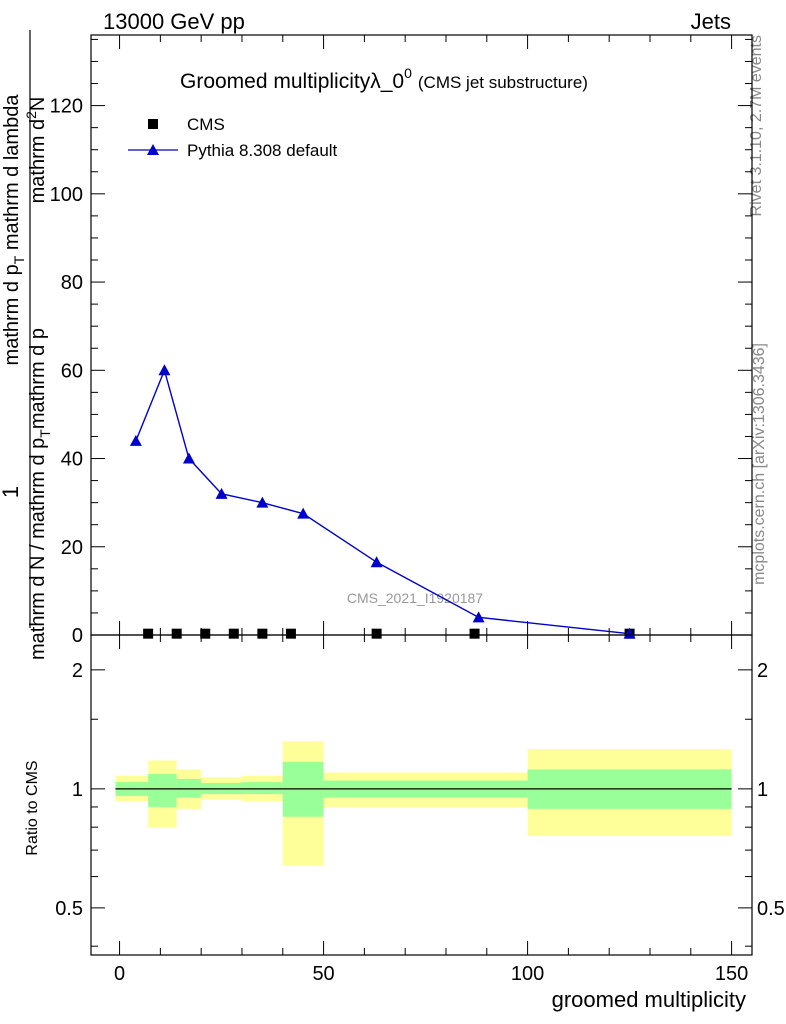 Image resolution: width=786 pixels, height=1024 pixels. I want to click on ratio-y-tick-label-right: 2, so click(762, 671).